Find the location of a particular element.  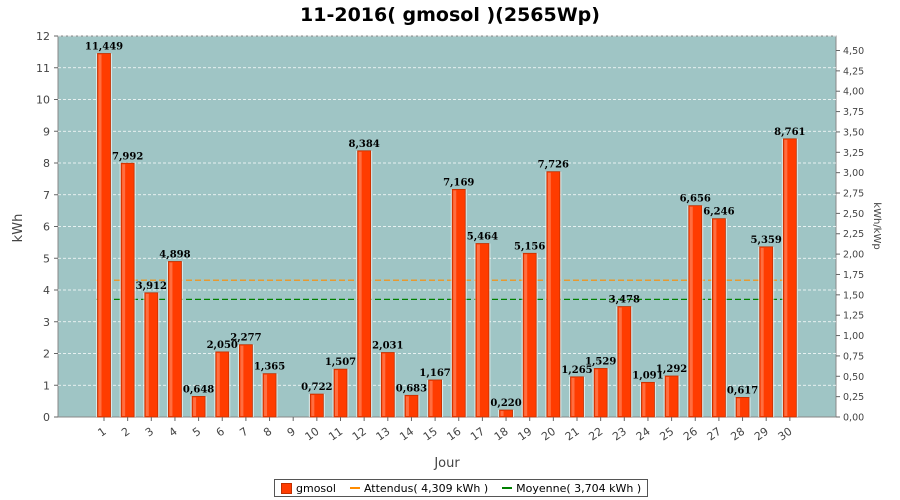

x-tick-label: 11 is located at coordinates (335, 434).